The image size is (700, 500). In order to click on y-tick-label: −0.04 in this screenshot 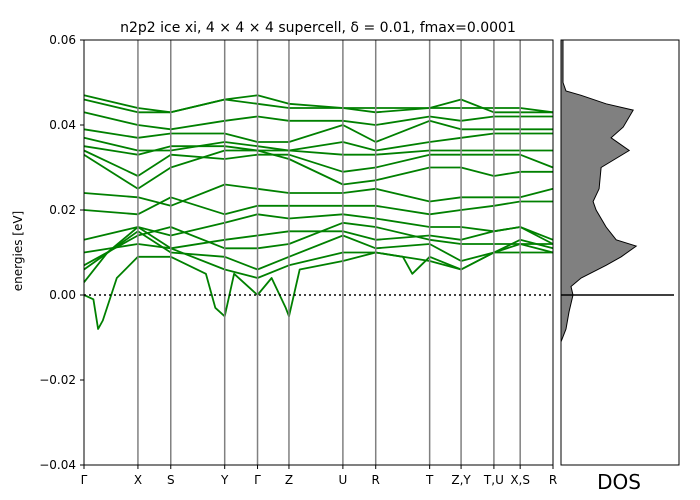, I will do `click(57, 465)`.